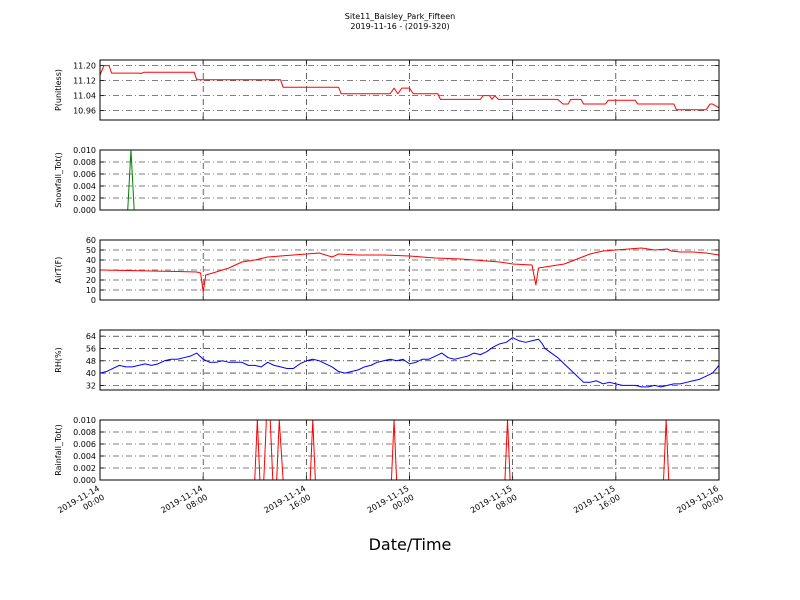 This screenshot has height=600, width=800. I want to click on panel-0-ytick-label-3: 11.20, so click(84, 66).